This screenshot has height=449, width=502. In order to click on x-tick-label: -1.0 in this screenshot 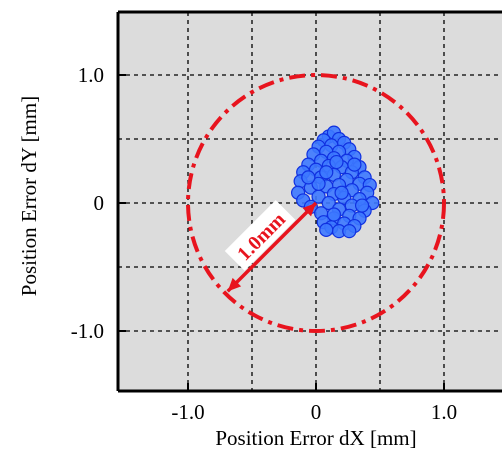, I will do `click(187, 412)`.